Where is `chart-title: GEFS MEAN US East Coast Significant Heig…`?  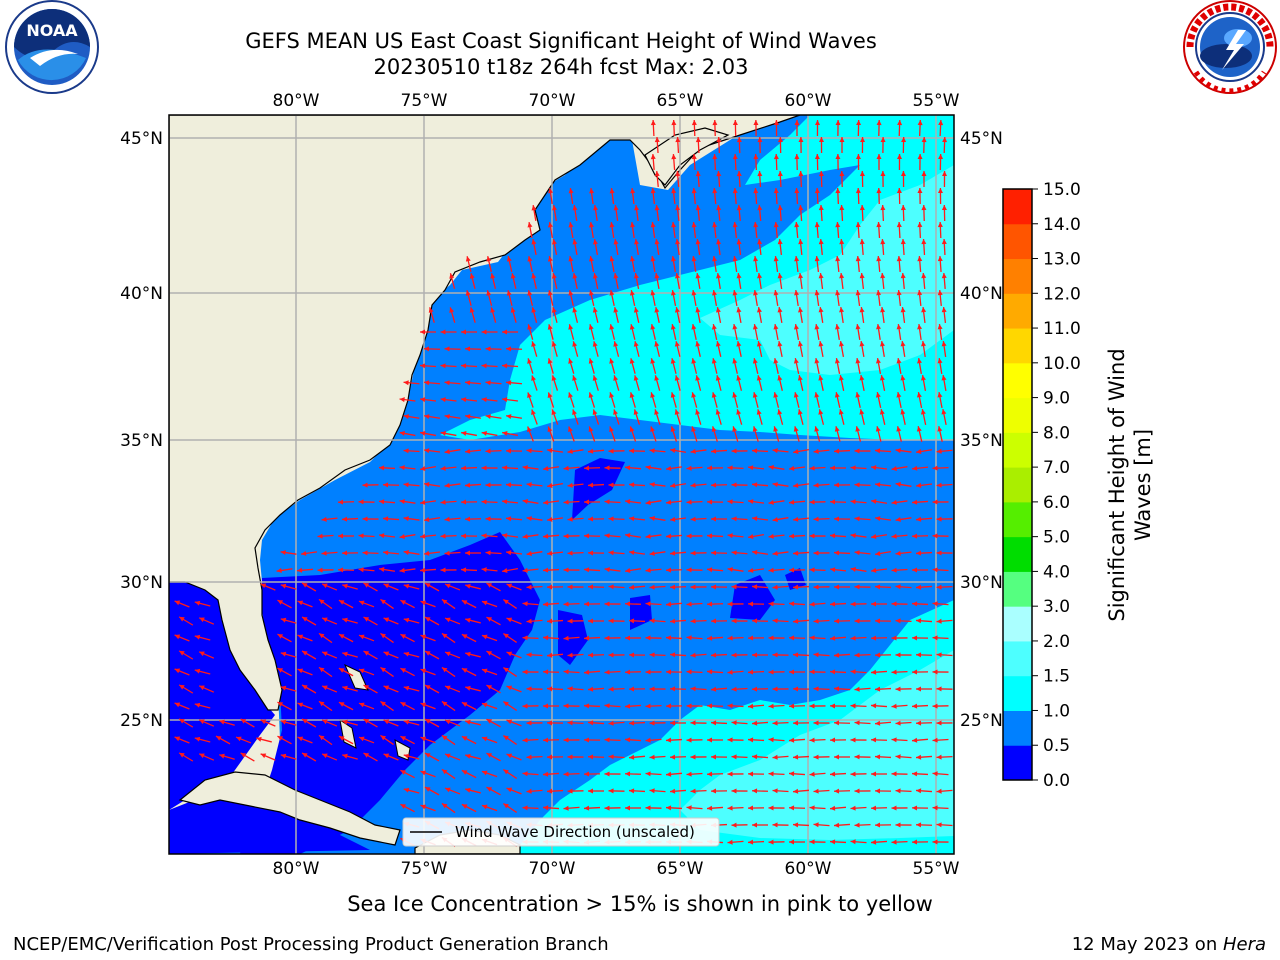
chart-title: GEFS MEAN US East Coast Significant Heig… is located at coordinates (561, 41).